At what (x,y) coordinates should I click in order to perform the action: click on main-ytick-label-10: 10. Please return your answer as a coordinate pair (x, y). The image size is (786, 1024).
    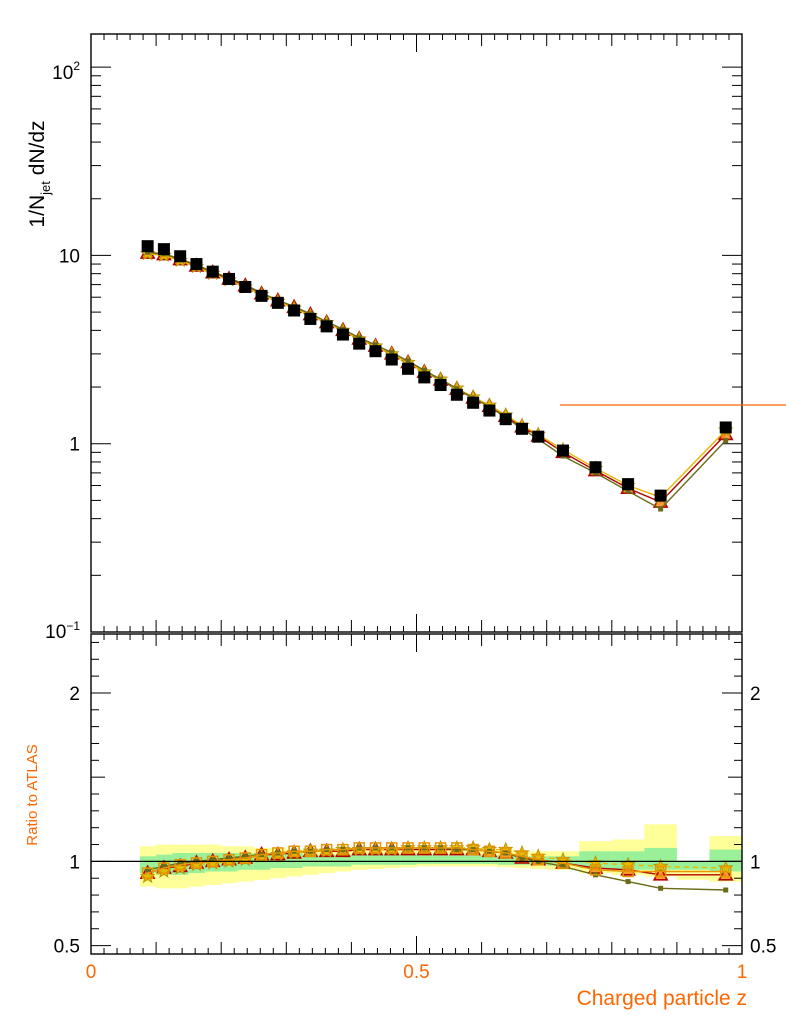
    Looking at the image, I should click on (69, 256).